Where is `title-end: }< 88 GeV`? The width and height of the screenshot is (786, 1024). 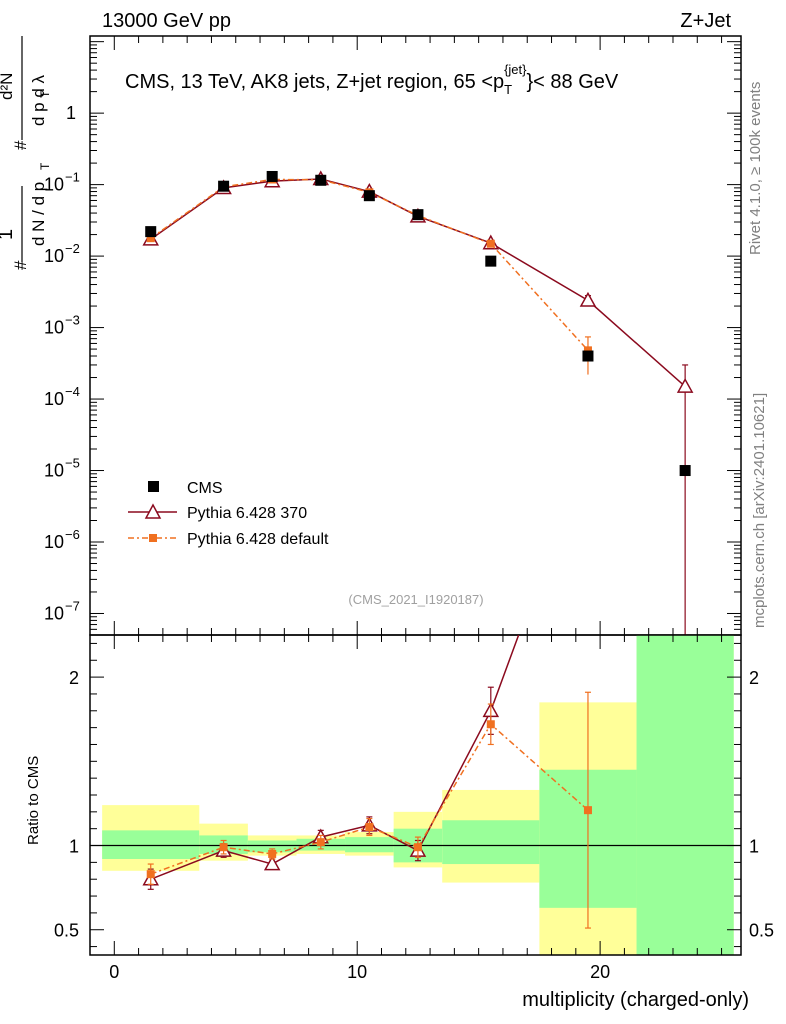
title-end: }< 88 GeV is located at coordinates (573, 82).